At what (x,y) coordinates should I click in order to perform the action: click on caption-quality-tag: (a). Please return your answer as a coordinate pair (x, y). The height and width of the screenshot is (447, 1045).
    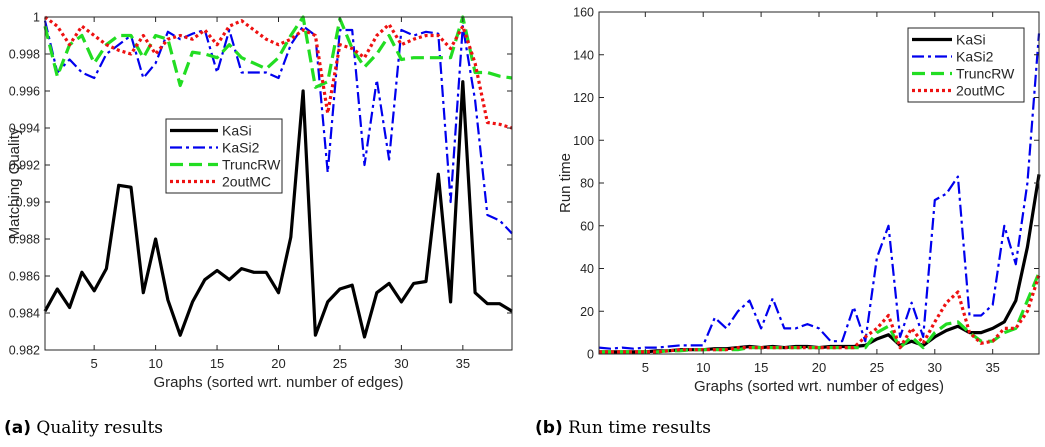
    Looking at the image, I should click on (18, 428).